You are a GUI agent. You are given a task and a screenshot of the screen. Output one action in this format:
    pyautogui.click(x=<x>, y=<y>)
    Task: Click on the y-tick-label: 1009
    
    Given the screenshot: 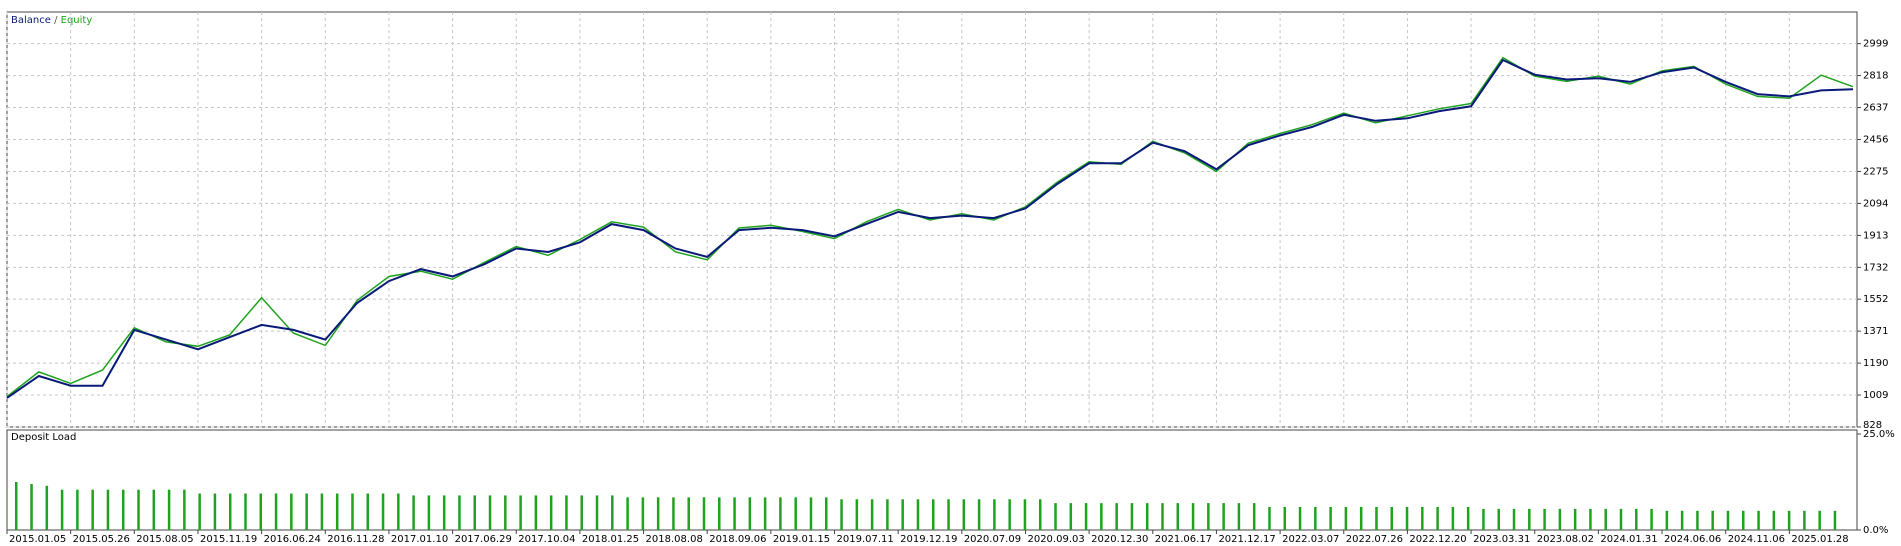 What is the action you would take?
    pyautogui.click(x=1875, y=395)
    